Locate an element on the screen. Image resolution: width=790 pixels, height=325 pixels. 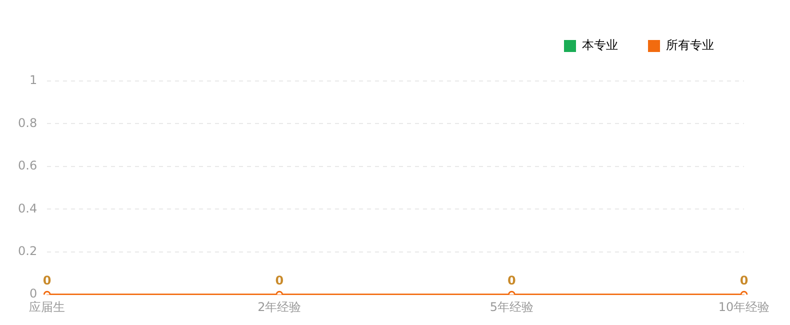
y-tick-label: 0.8 is located at coordinates (28, 123).